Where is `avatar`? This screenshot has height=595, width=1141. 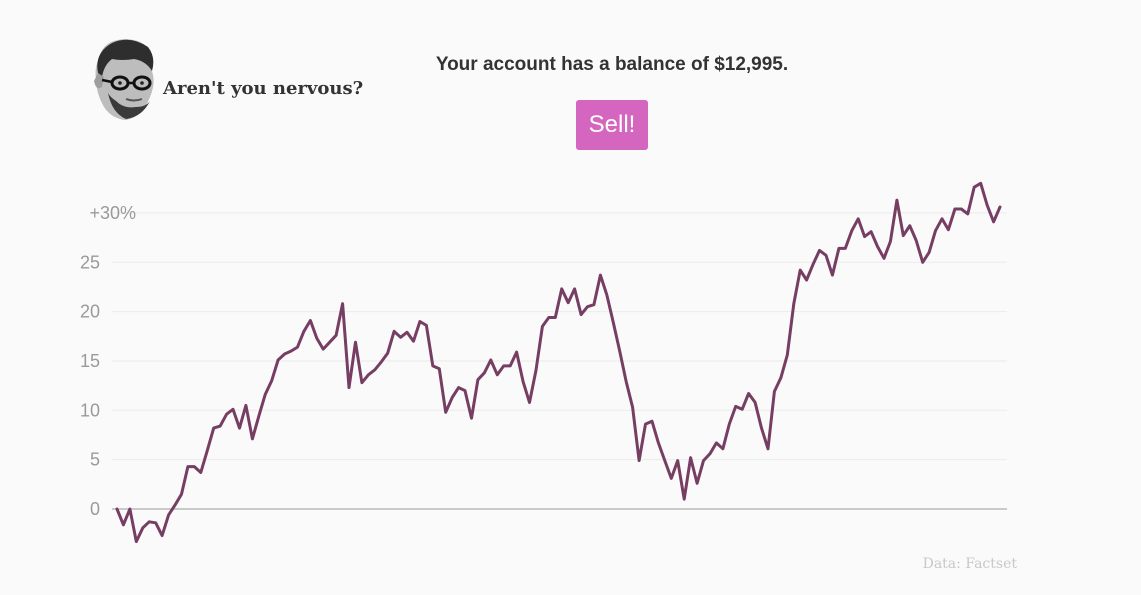
avatar is located at coordinates (124, 79).